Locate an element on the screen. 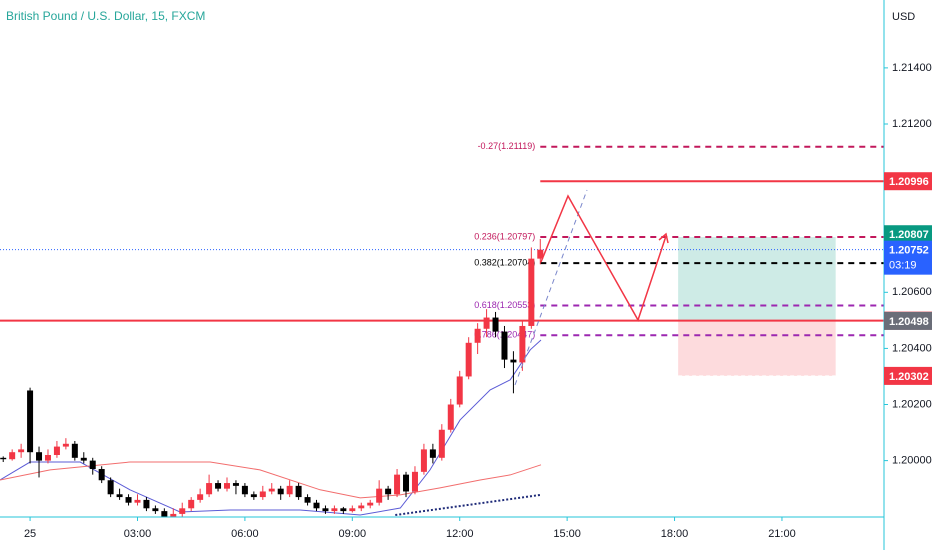 The width and height of the screenshot is (932, 550). level-label: 0.382(1.20704) is located at coordinates (504, 263).